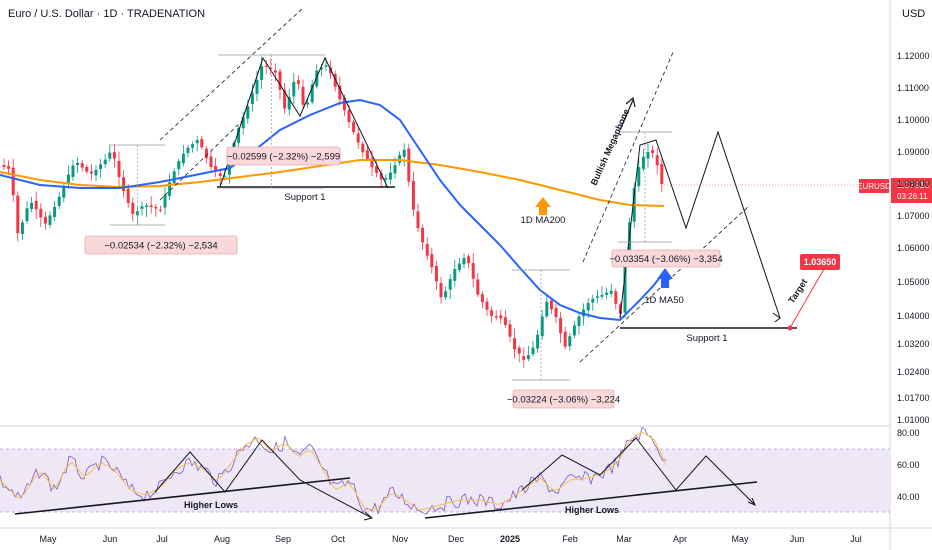 The image size is (932, 550). Describe the element at coordinates (874, 186) in the screenshot. I see `symbol-tag` at that location.